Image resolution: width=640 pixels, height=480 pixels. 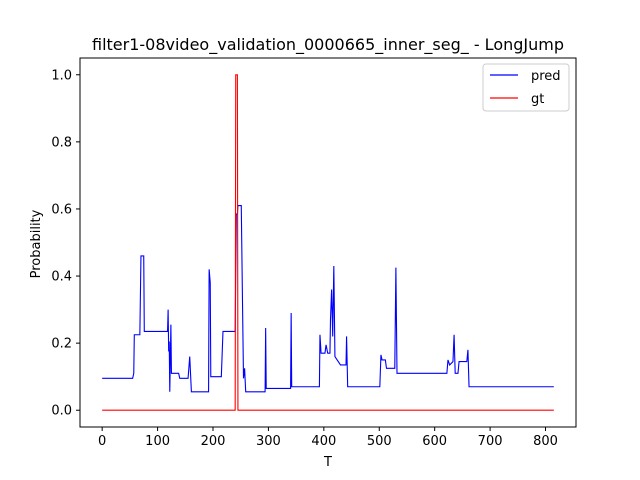 I want to click on legend-label-pred: pred, so click(x=546, y=76).